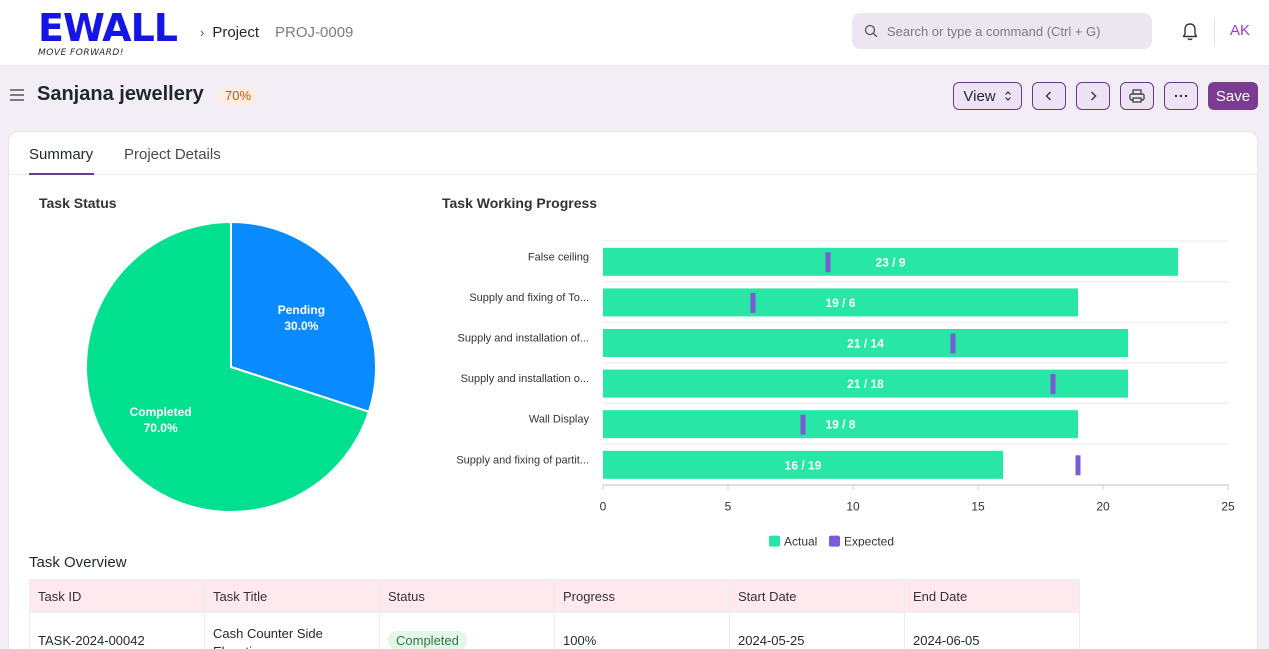 The height and width of the screenshot is (649, 1269). I want to click on breadcrumb-project: Project, so click(236, 32).